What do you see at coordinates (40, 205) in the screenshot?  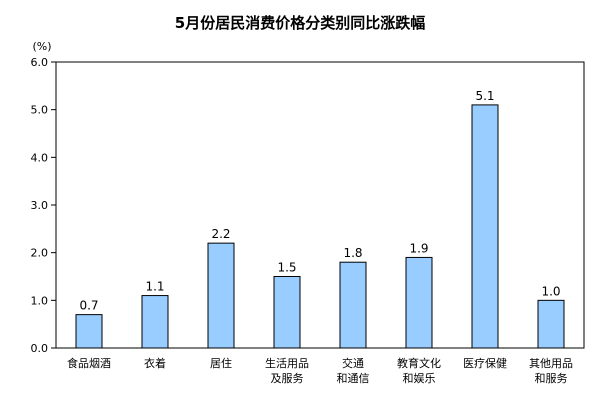 I see `y-tick-label: 3.0` at bounding box center [40, 205].